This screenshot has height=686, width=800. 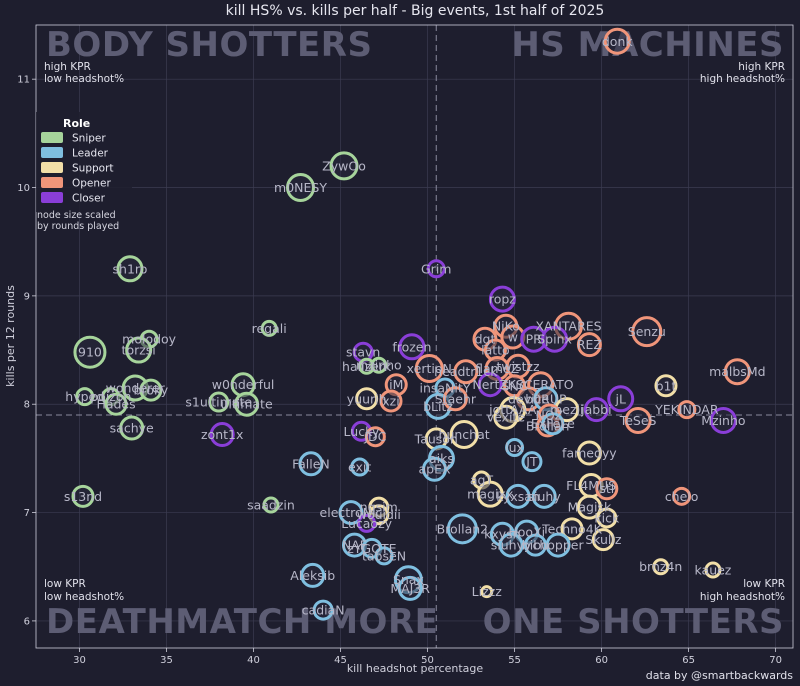 What do you see at coordinates (531, 461) in the screenshot?
I see `point-label-JT: JT` at bounding box center [531, 461].